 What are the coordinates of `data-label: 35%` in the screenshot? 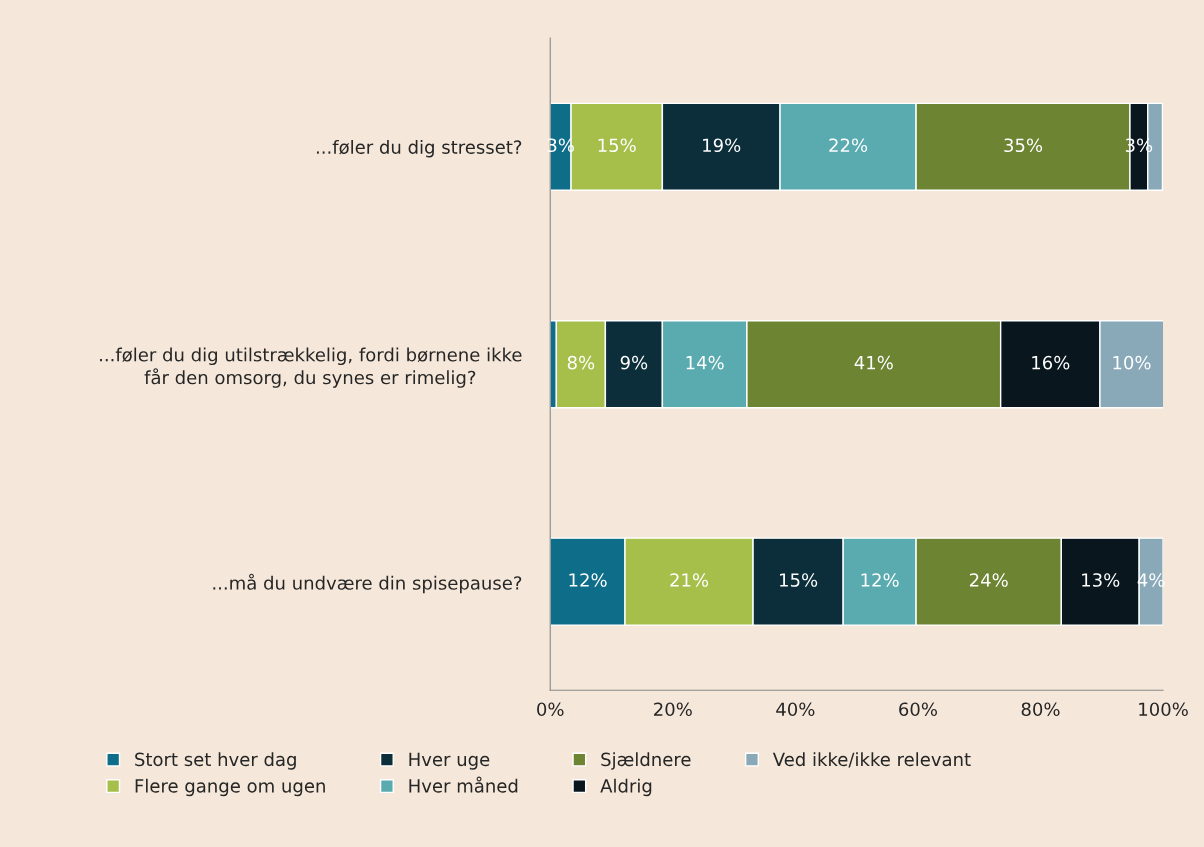 It's located at (1023, 145).